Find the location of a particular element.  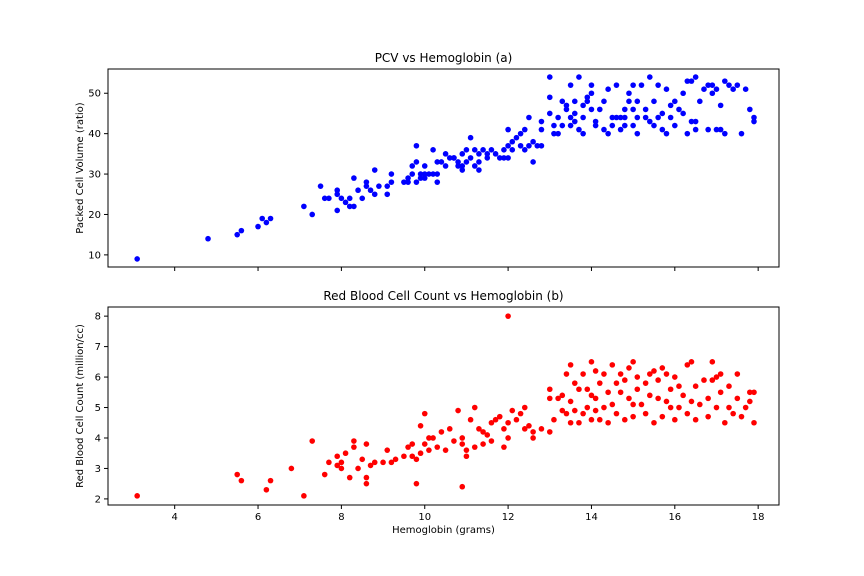

chart-rbc-ytick-label: 4 is located at coordinates (98, 438).